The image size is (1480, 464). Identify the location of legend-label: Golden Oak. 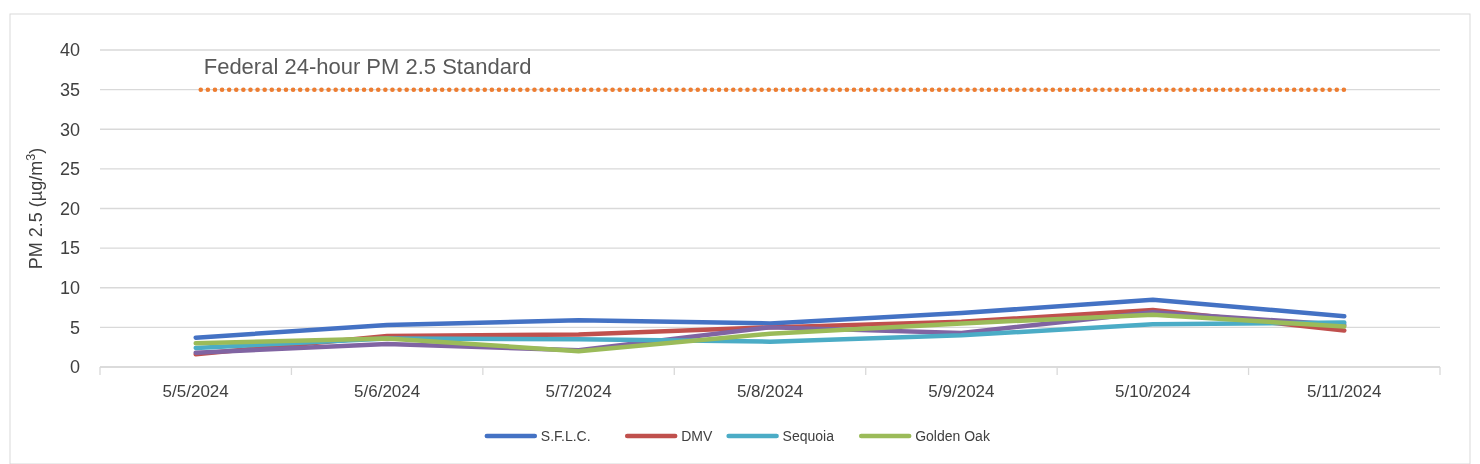
(953, 435).